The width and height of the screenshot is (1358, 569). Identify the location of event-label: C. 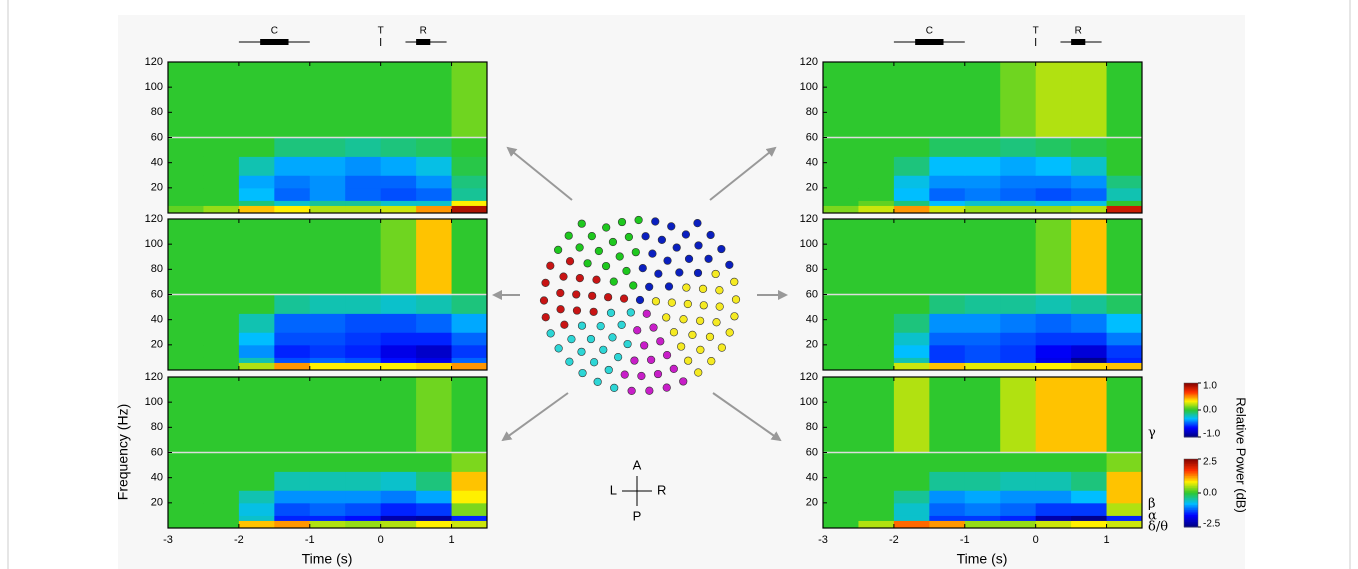
(274, 31).